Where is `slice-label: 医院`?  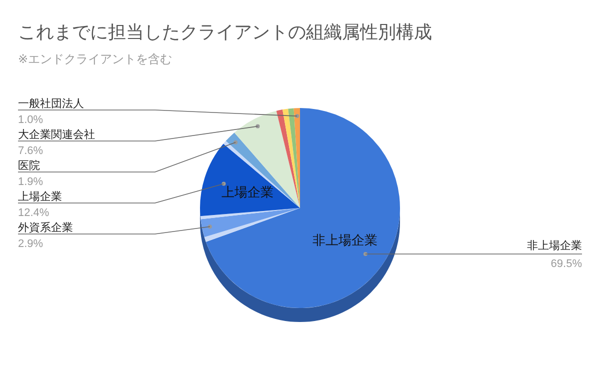 slice-label: 医院 is located at coordinates (29, 165).